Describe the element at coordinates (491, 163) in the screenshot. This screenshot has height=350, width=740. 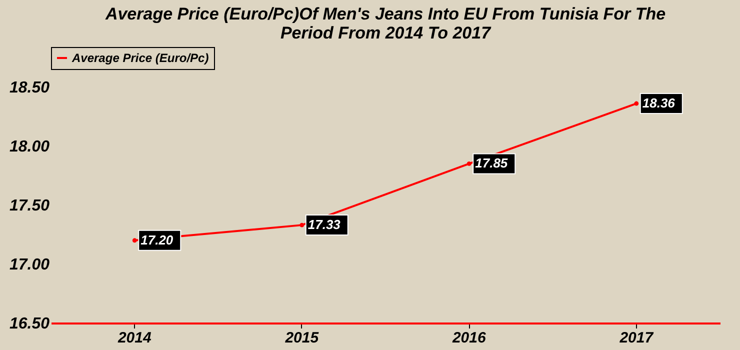
I see `data-label: 17.85` at that location.